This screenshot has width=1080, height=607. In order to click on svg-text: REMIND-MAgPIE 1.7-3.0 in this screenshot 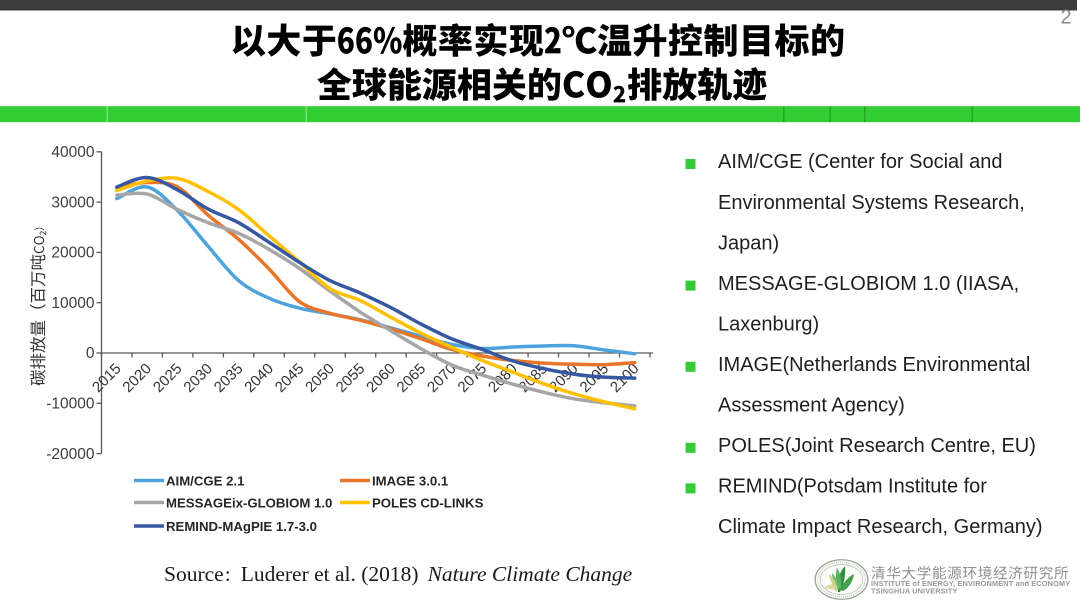, I will do `click(241, 526)`.